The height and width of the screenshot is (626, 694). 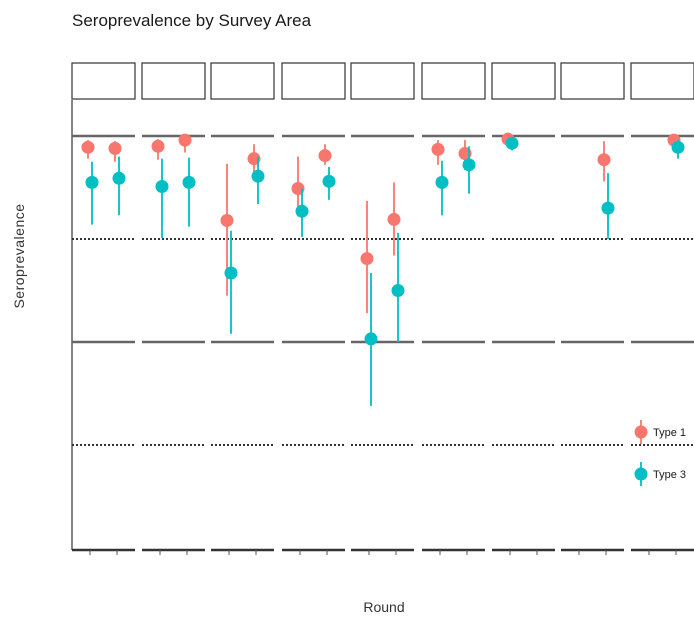 I want to click on legend-label: Type 3, so click(x=669, y=475).